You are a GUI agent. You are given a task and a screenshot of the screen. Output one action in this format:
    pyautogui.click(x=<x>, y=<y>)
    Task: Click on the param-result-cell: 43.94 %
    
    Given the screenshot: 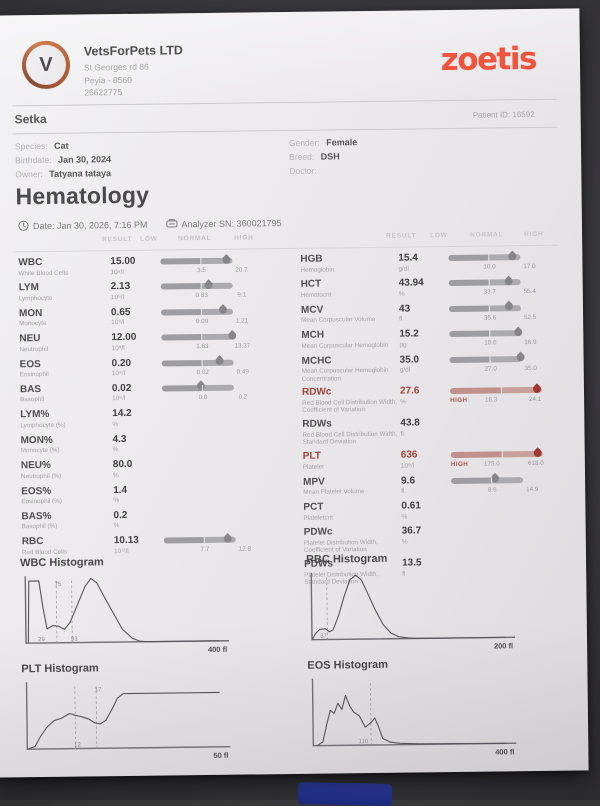 What is the action you would take?
    pyautogui.click(x=419, y=288)
    